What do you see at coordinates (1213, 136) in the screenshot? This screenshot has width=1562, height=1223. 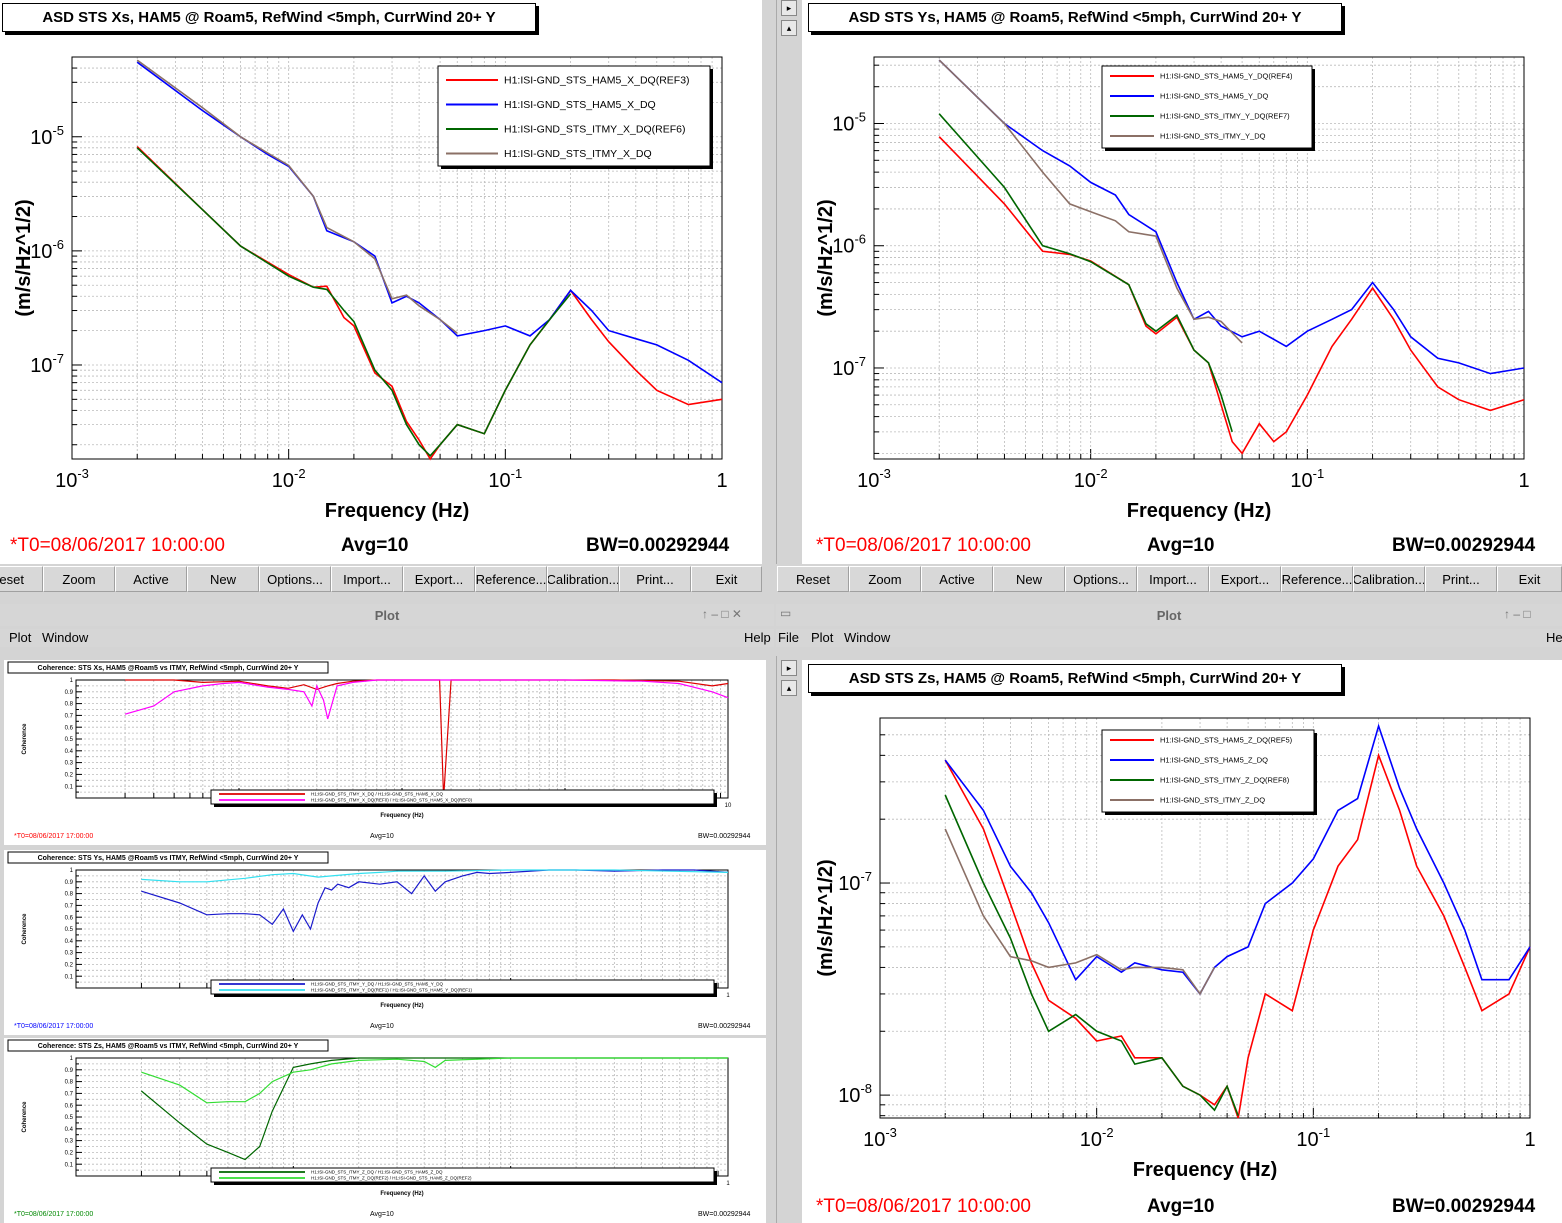 I see `legend-label: H1:ISI-GND_STS_ITMY_Y_DQ` at bounding box center [1213, 136].